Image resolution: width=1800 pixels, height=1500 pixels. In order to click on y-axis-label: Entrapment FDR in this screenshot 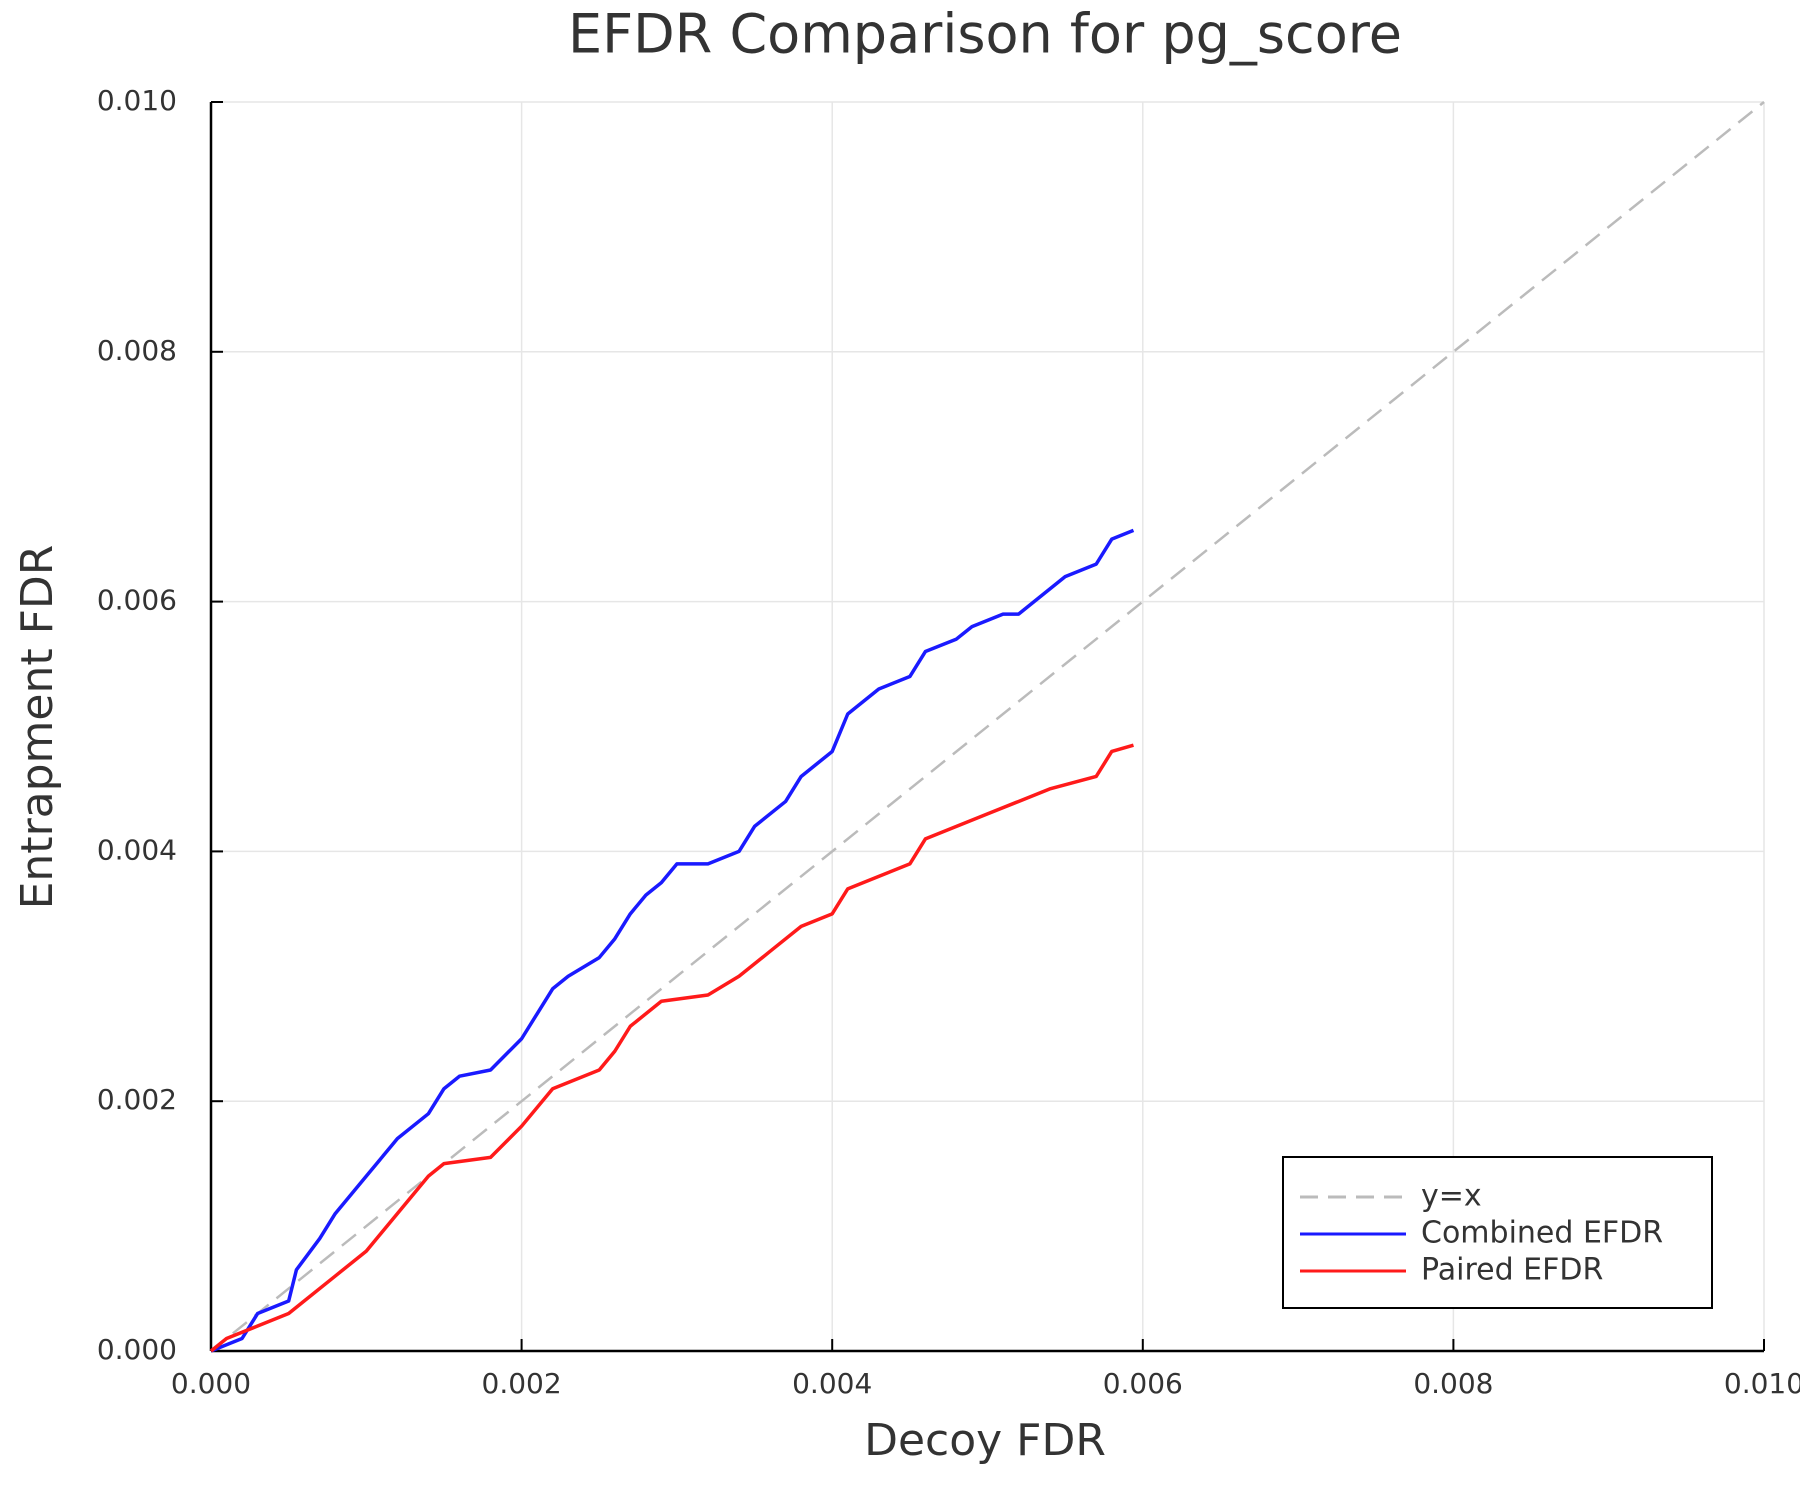, I will do `click(37, 727)`.